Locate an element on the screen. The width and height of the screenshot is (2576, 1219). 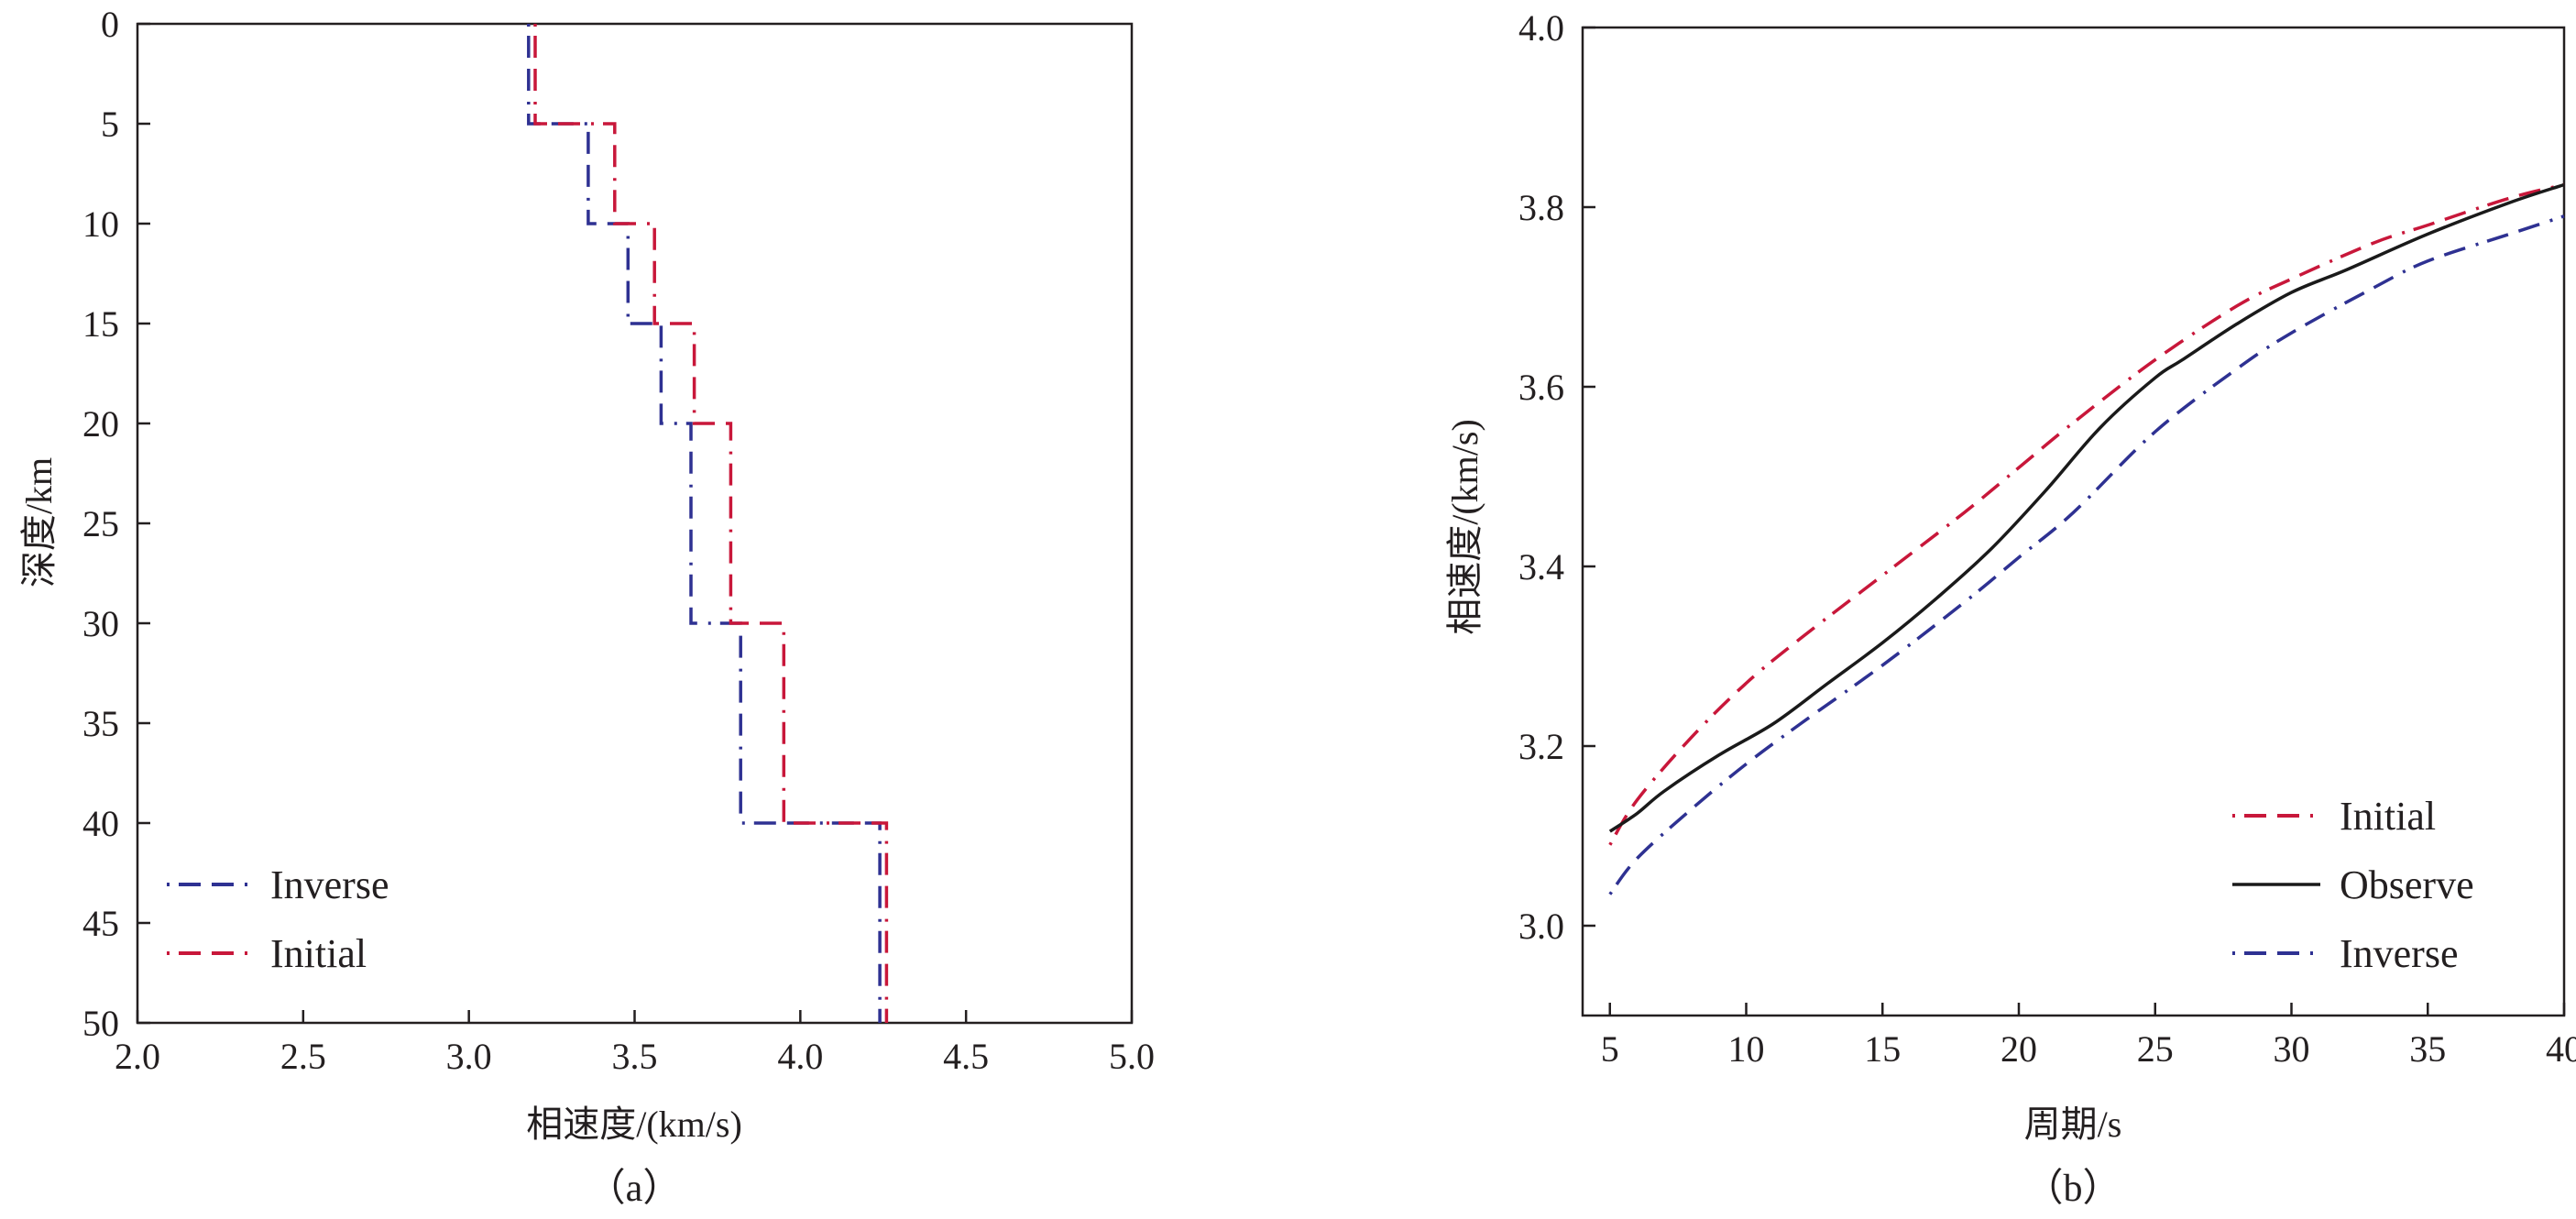
y-tick-label: 3.0 is located at coordinates (1541, 927).